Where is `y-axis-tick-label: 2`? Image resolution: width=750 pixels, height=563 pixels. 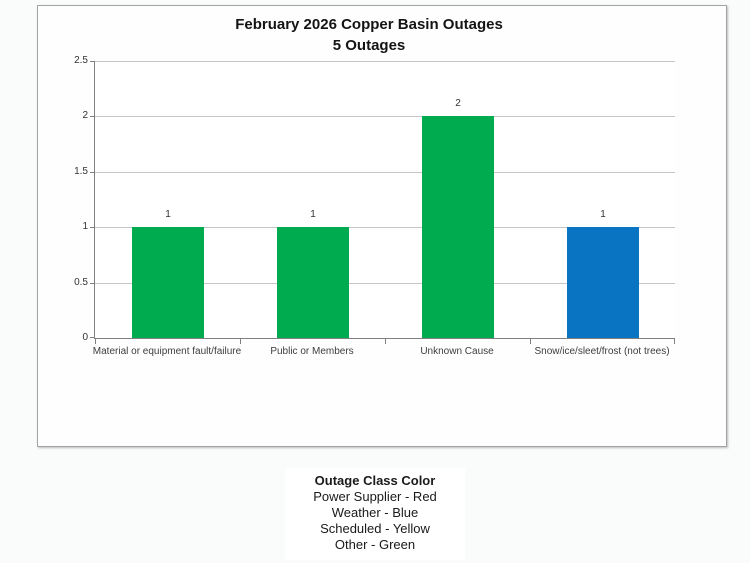 y-axis-tick-label: 2 is located at coordinates (85, 115).